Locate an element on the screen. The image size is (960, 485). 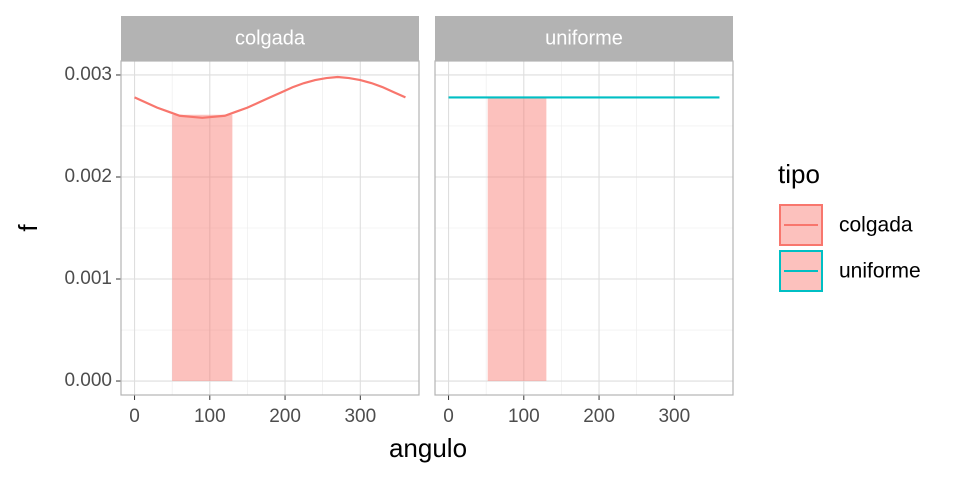
y-tick-label: 0.003 is located at coordinates (88, 74).